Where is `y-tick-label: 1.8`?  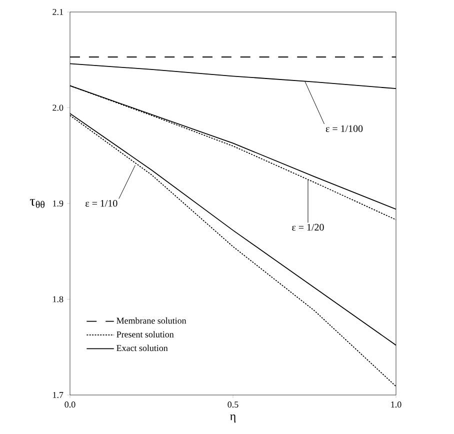
y-tick-label: 1.8 is located at coordinates (58, 299).